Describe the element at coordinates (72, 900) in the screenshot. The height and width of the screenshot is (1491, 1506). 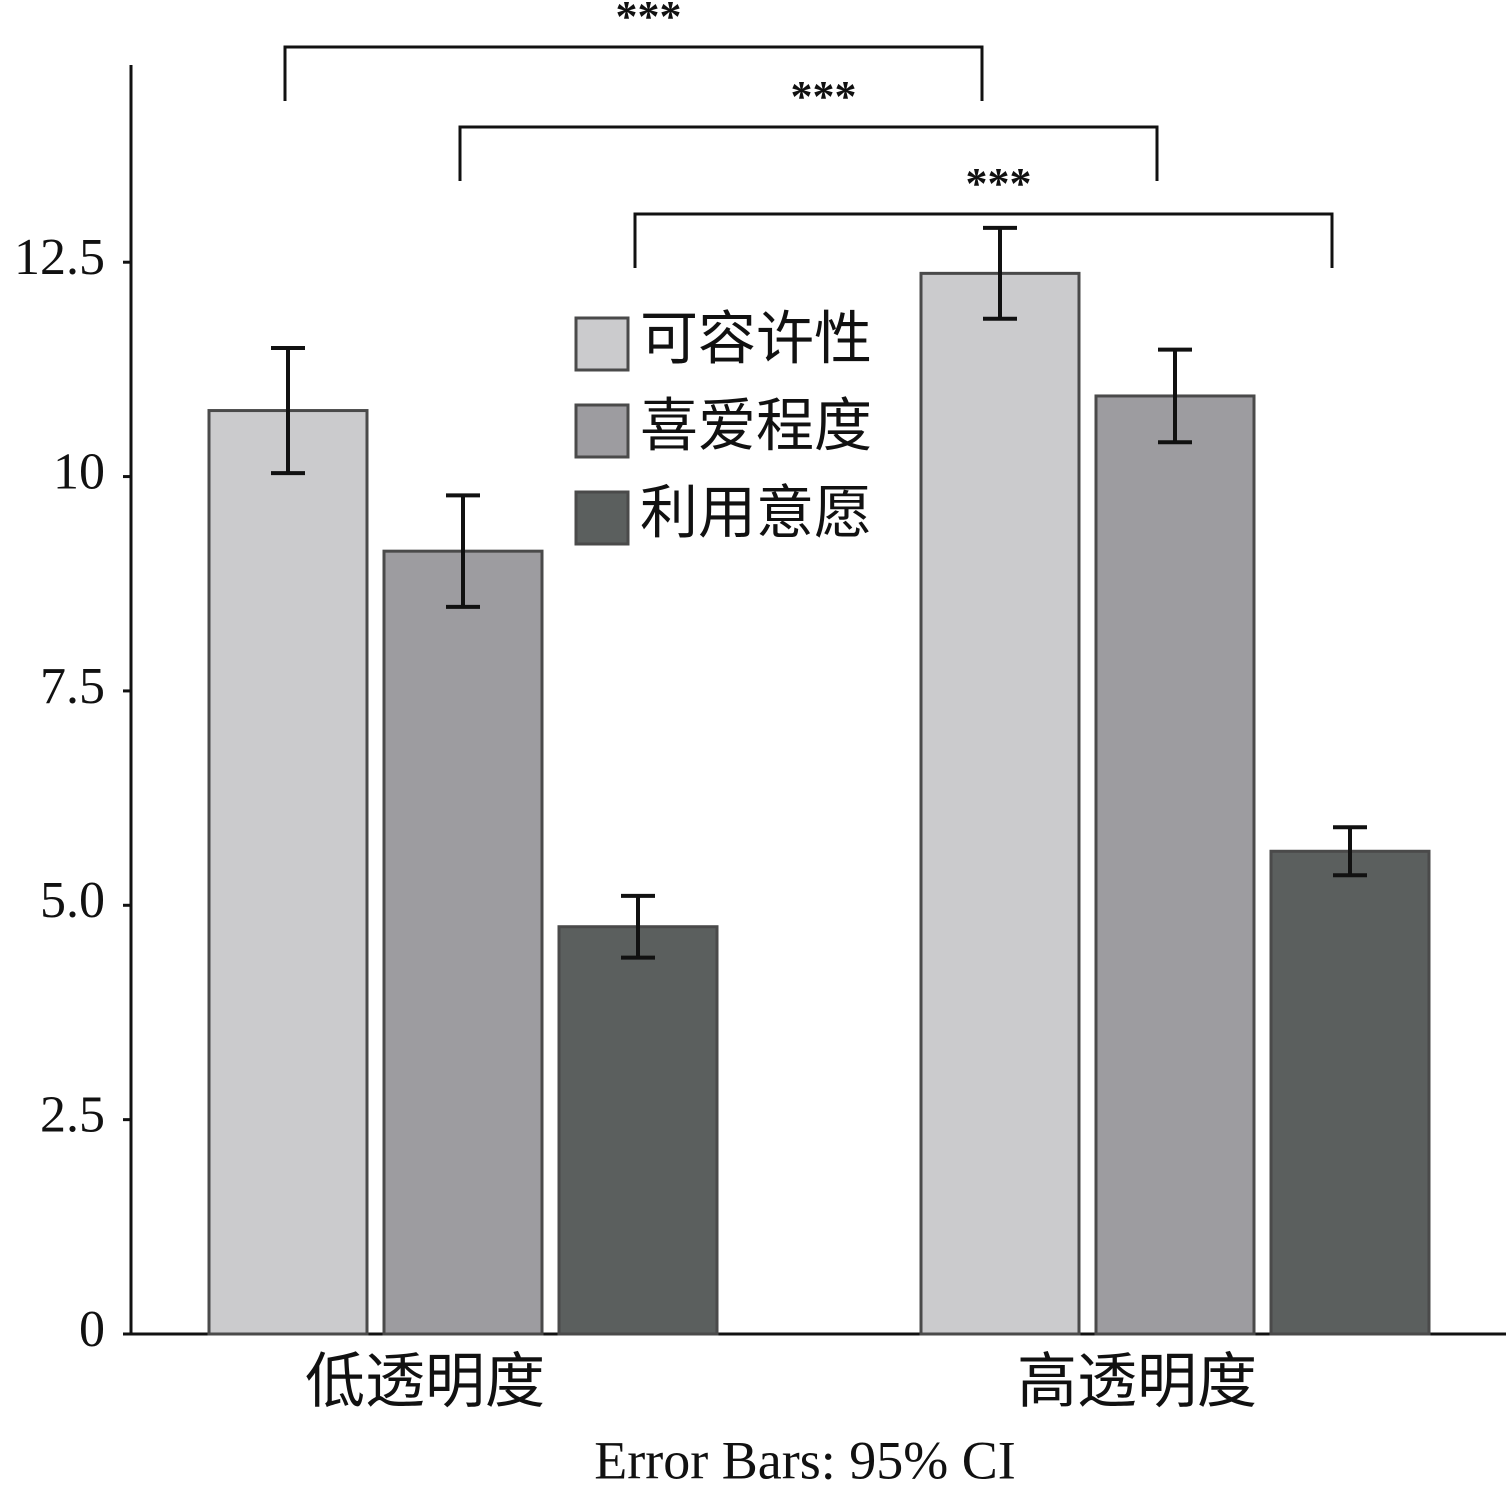
I see `y-tick-label: 5.0` at that location.